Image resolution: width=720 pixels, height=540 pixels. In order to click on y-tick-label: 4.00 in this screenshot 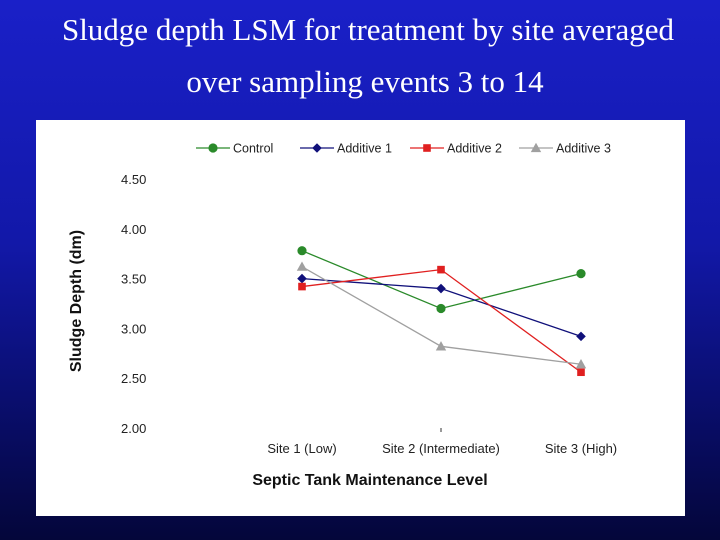, I will do `click(133, 229)`.